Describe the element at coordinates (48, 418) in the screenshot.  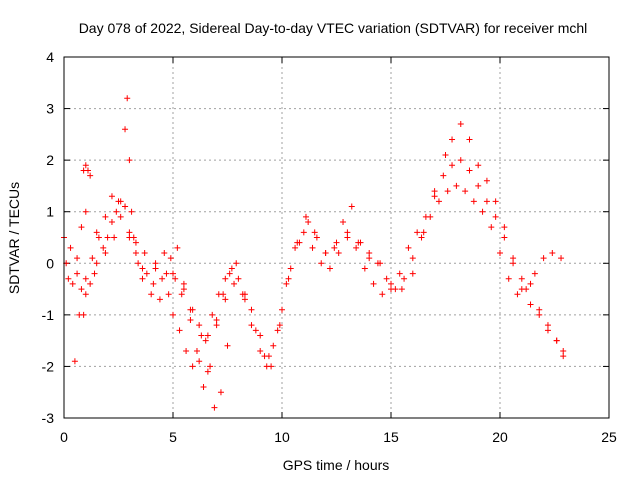
I see `y-tick-label: -3` at that location.